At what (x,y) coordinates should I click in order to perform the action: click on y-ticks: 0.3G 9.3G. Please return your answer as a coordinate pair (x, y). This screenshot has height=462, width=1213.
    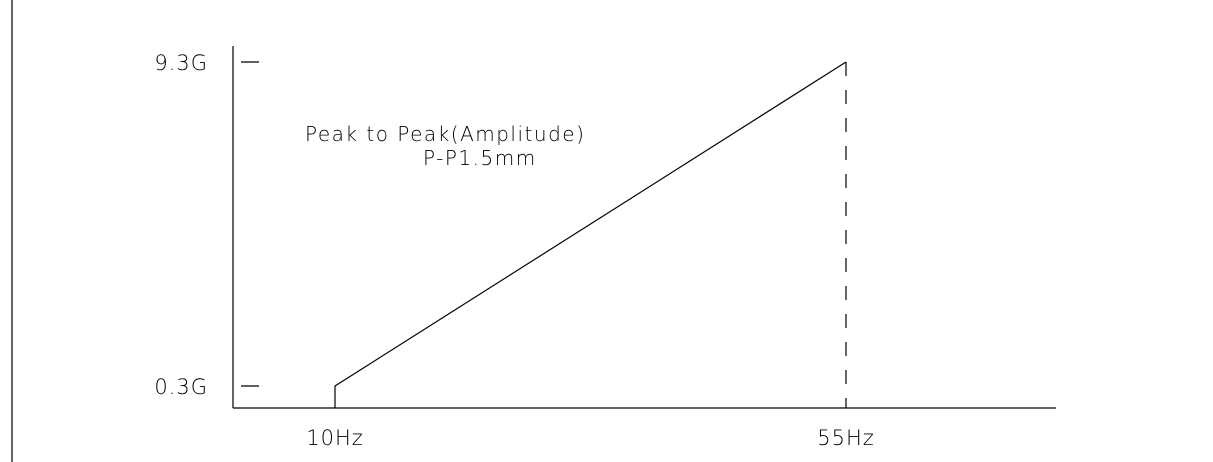
    Looking at the image, I should click on (206, 225).